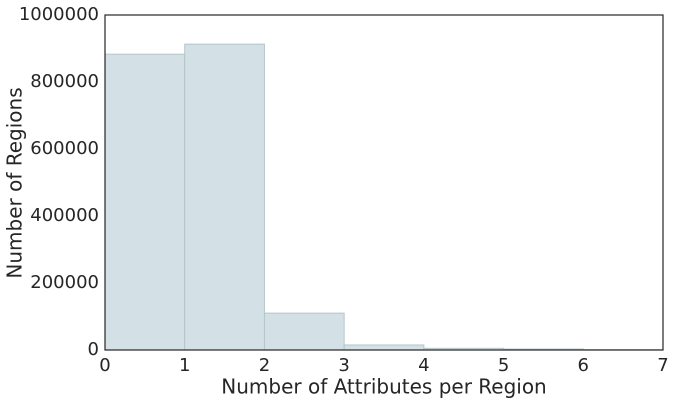  I want to click on y-tick-label: 400000, so click(64, 215).